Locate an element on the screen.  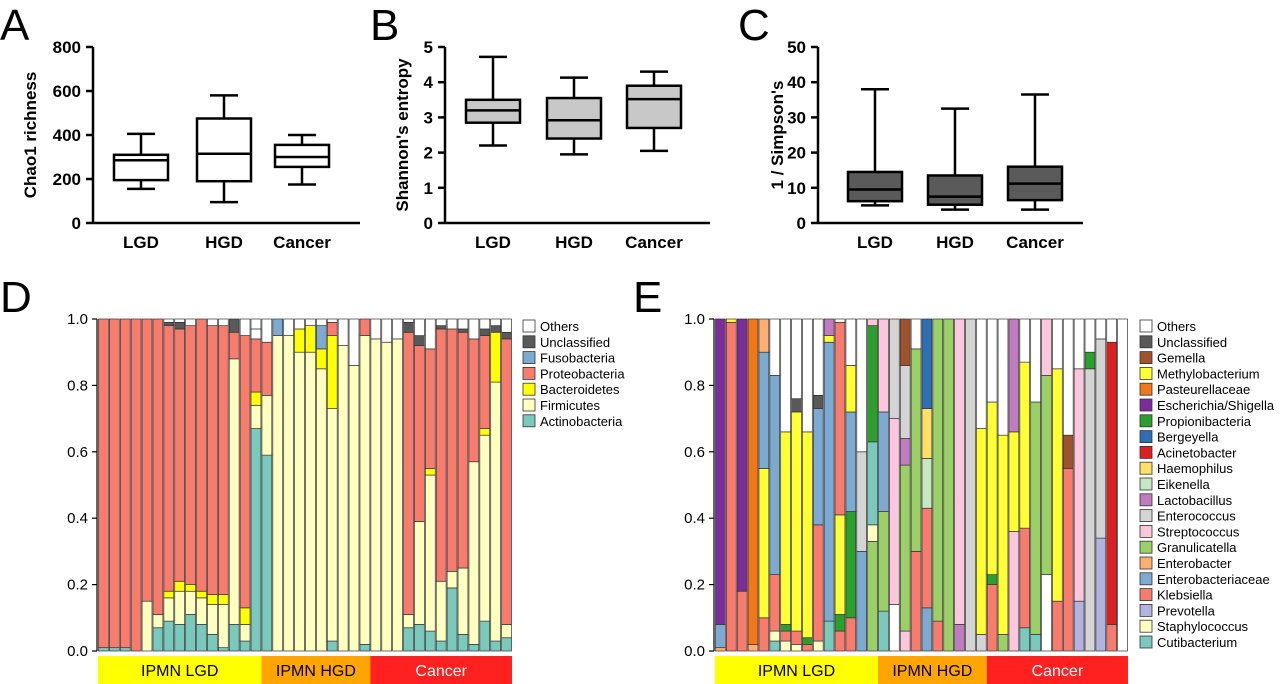
legend-label-e: Gemella is located at coordinates (1181, 358).